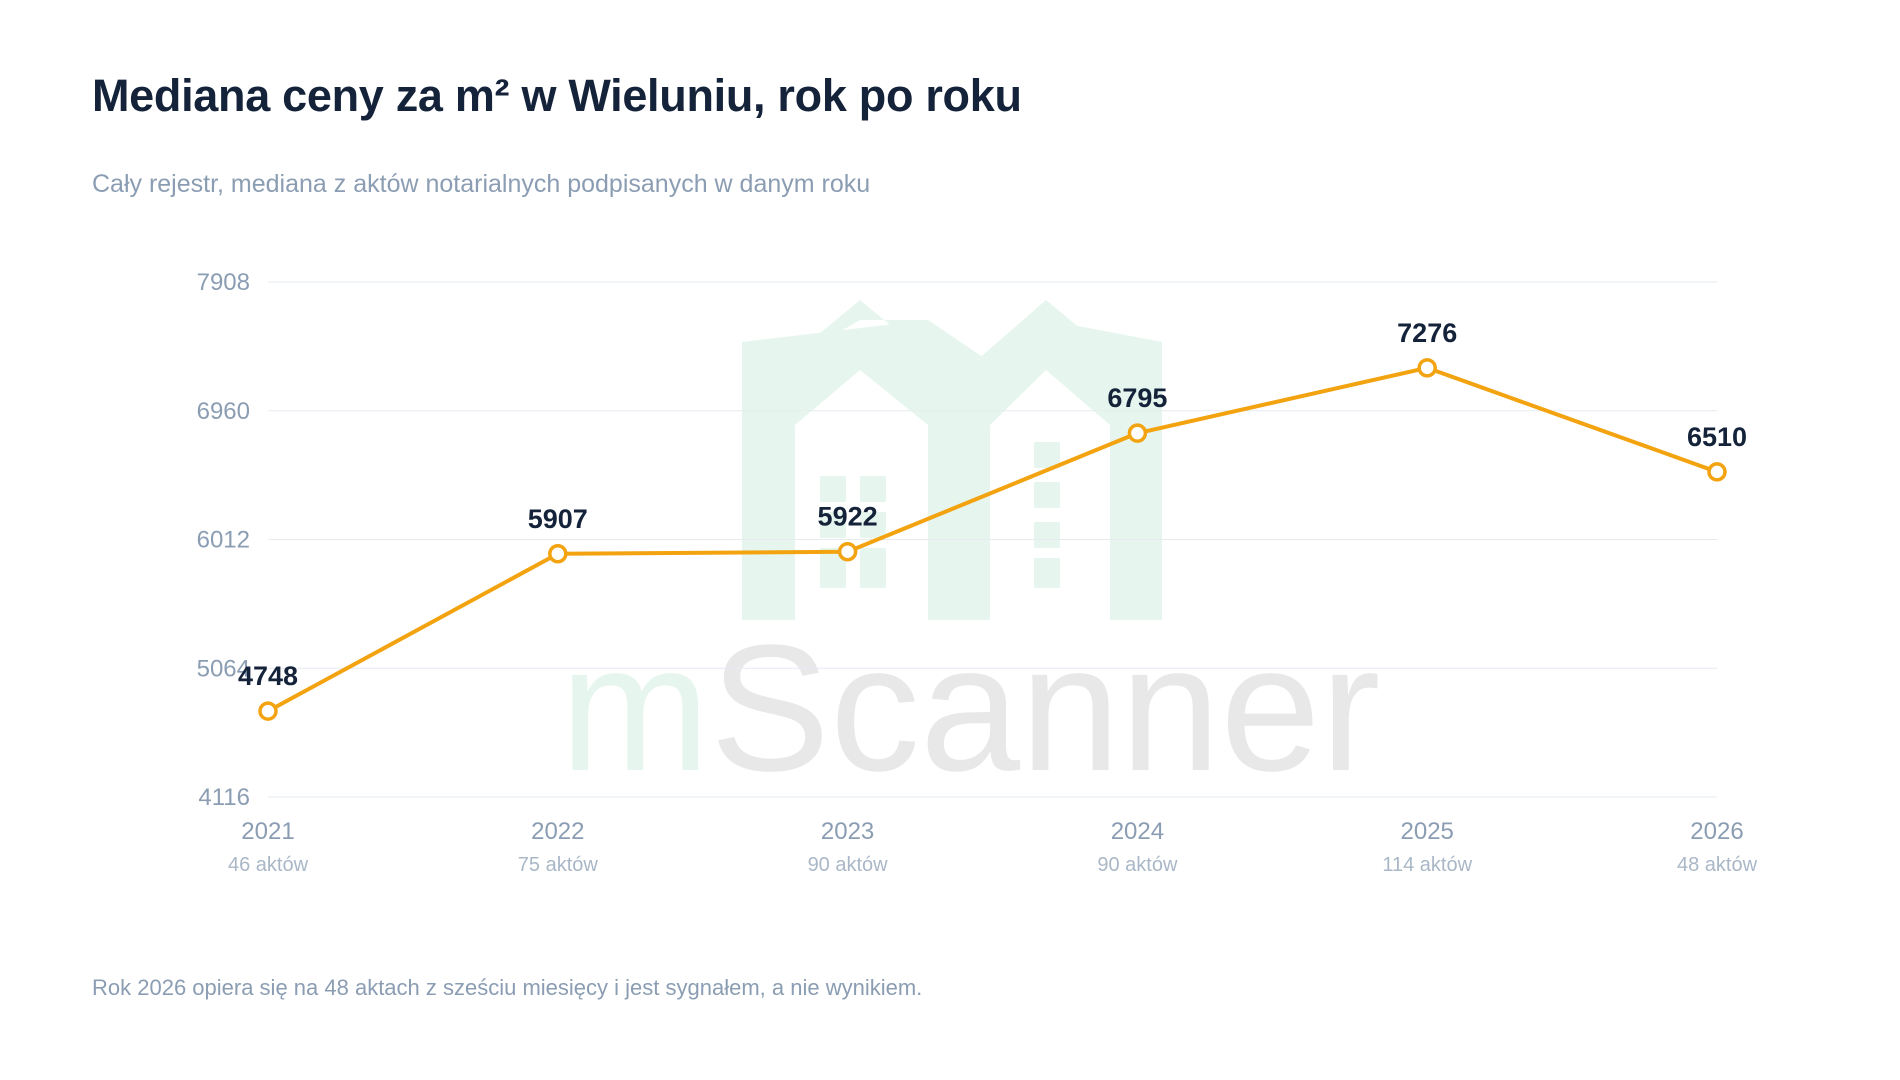 The height and width of the screenshot is (1080, 1900). Describe the element at coordinates (557, 831) in the screenshot. I see `x-tick-label: 2022` at that location.